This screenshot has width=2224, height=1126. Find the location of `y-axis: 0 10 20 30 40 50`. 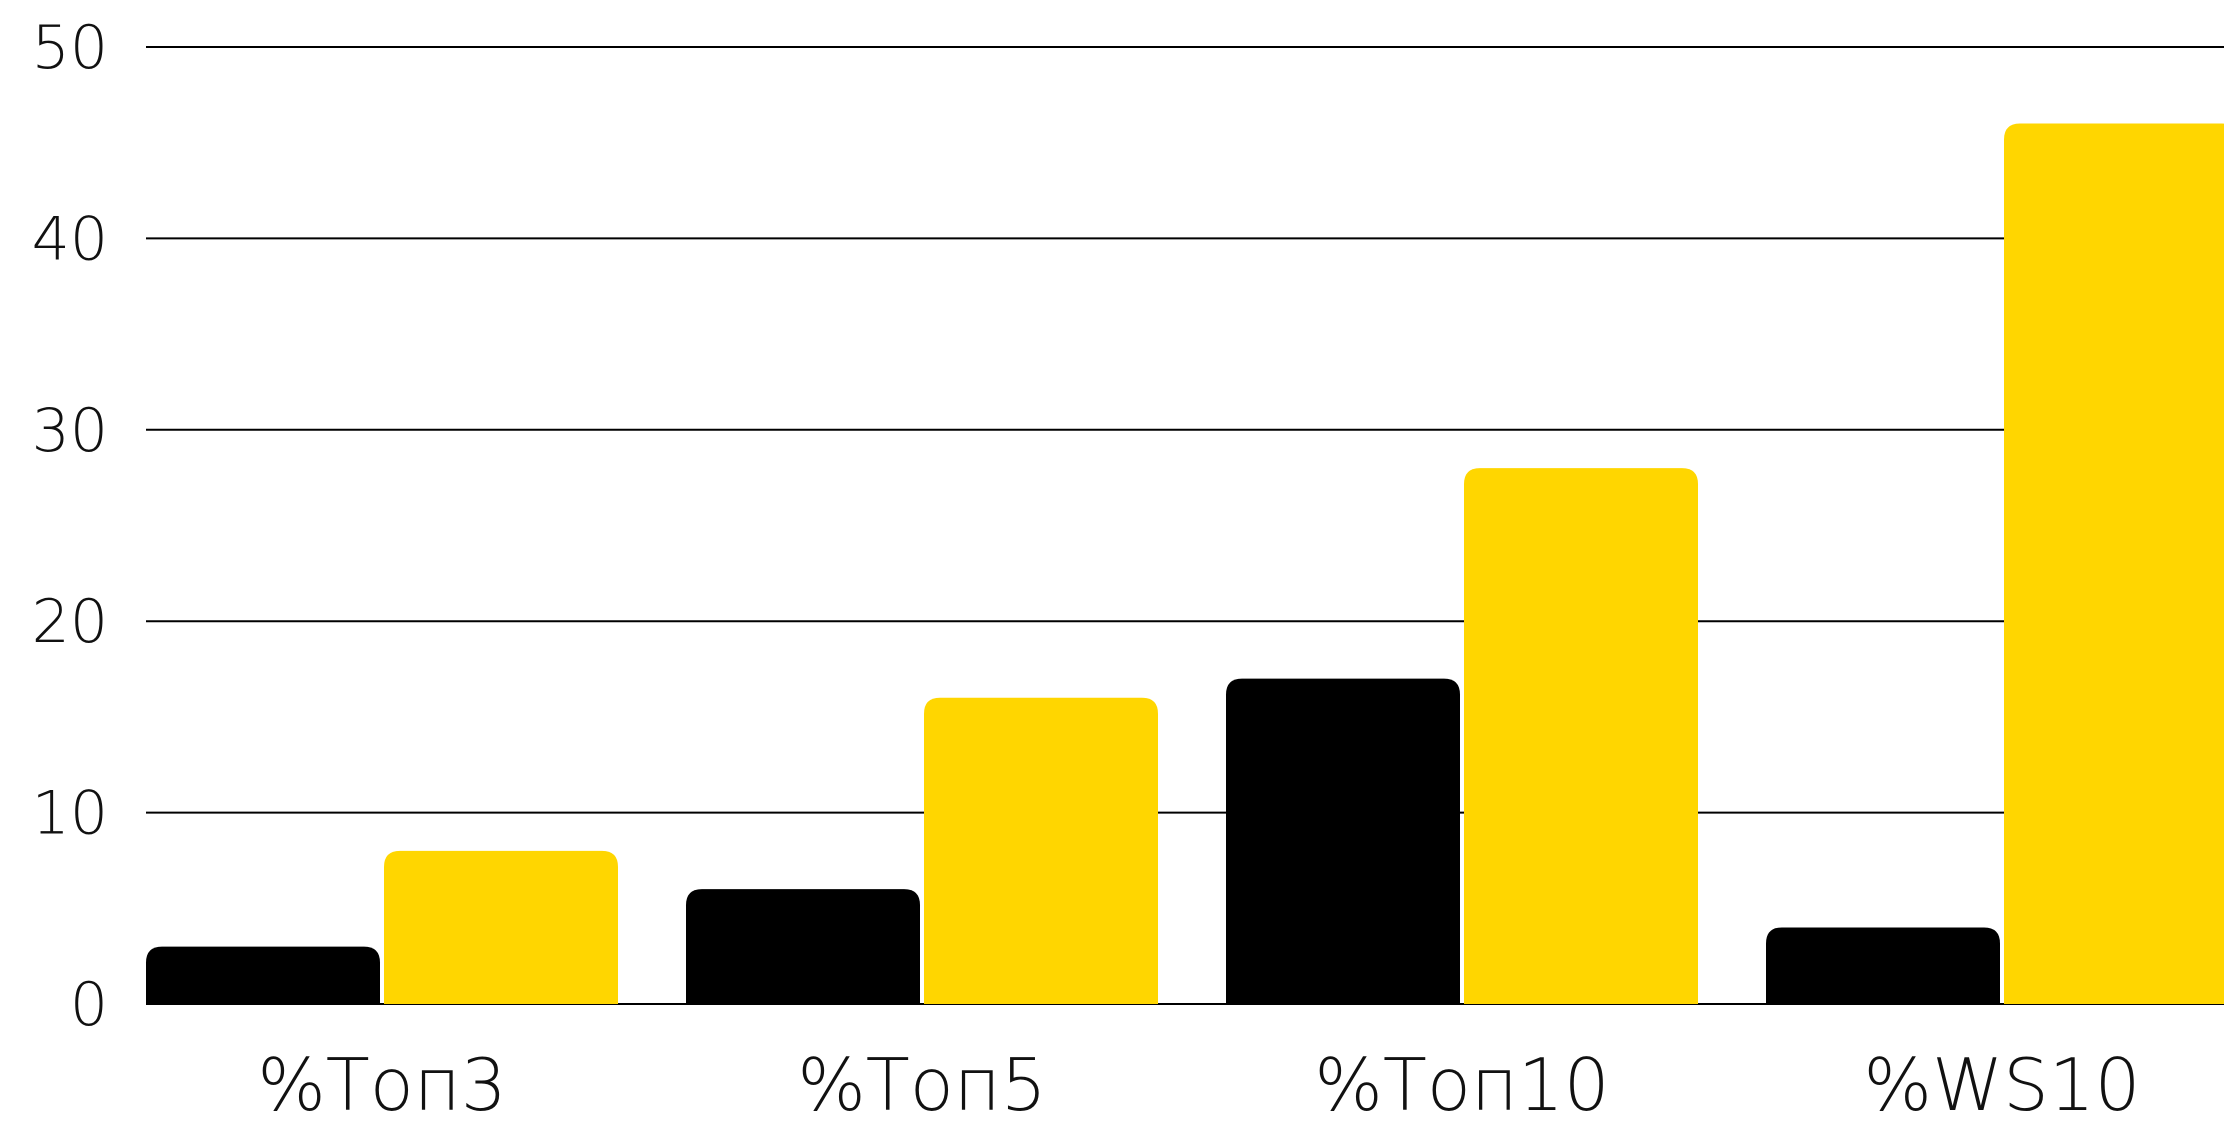

y-axis: 0 10 20 30 40 50 is located at coordinates (70, 526).